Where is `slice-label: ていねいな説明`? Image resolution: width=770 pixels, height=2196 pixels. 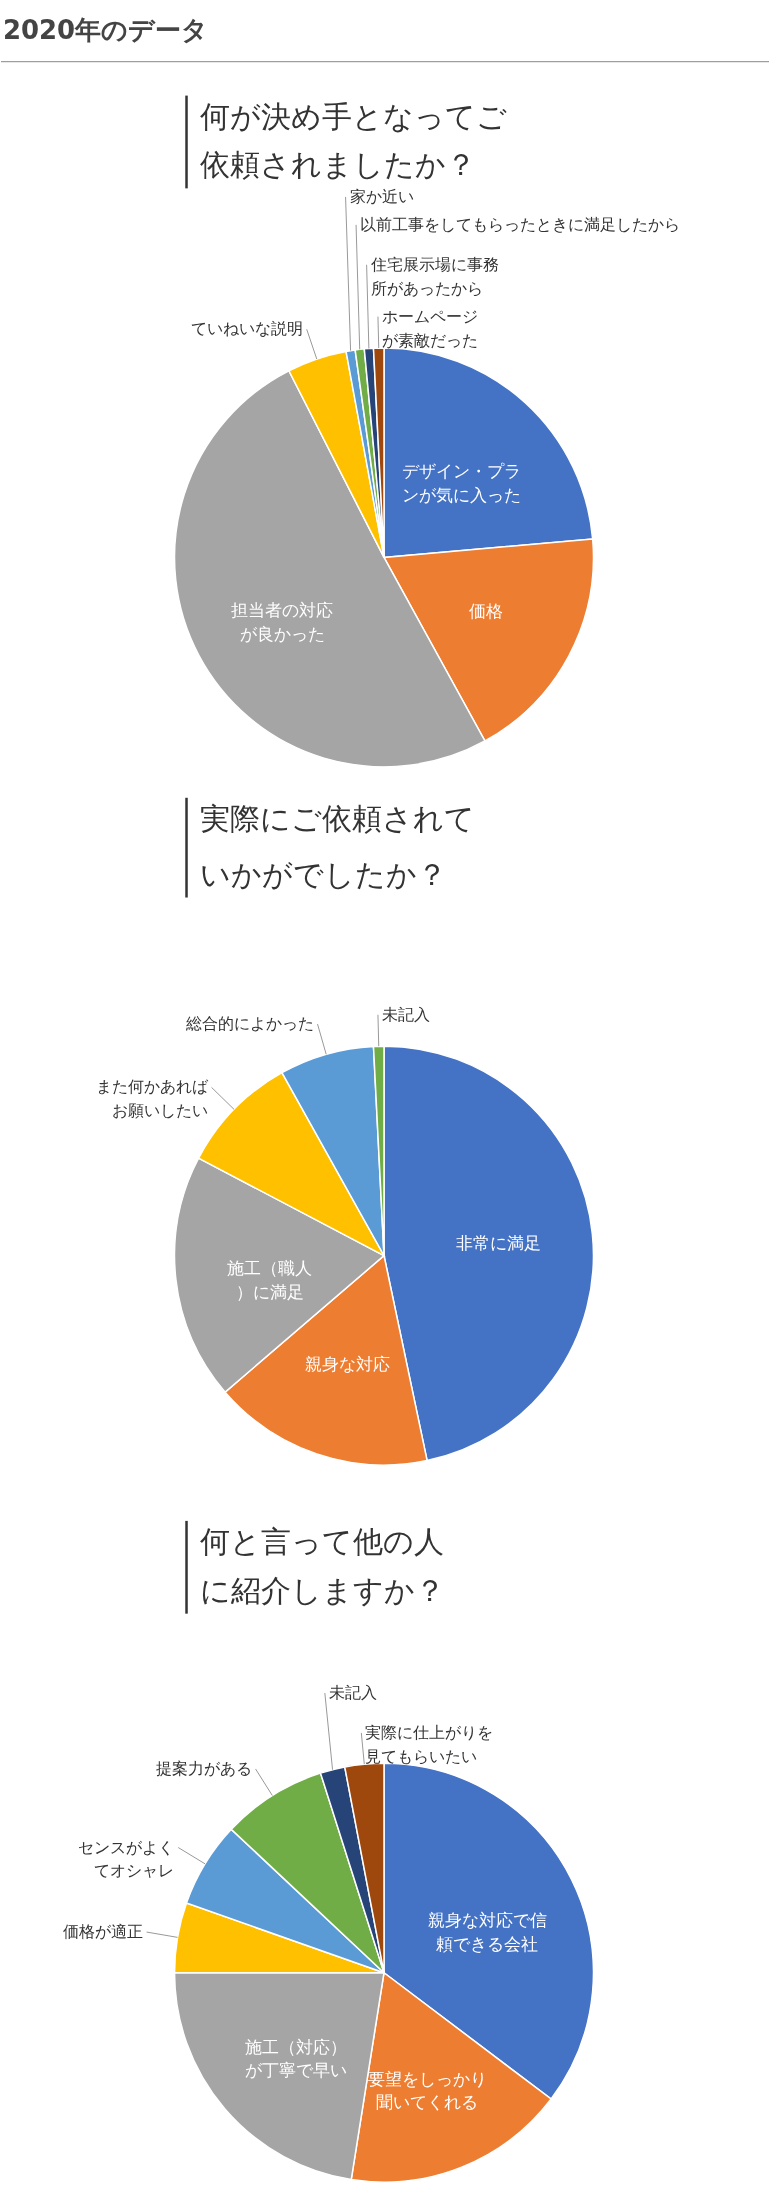
slice-label: ていねいな説明 is located at coordinates (246, 329).